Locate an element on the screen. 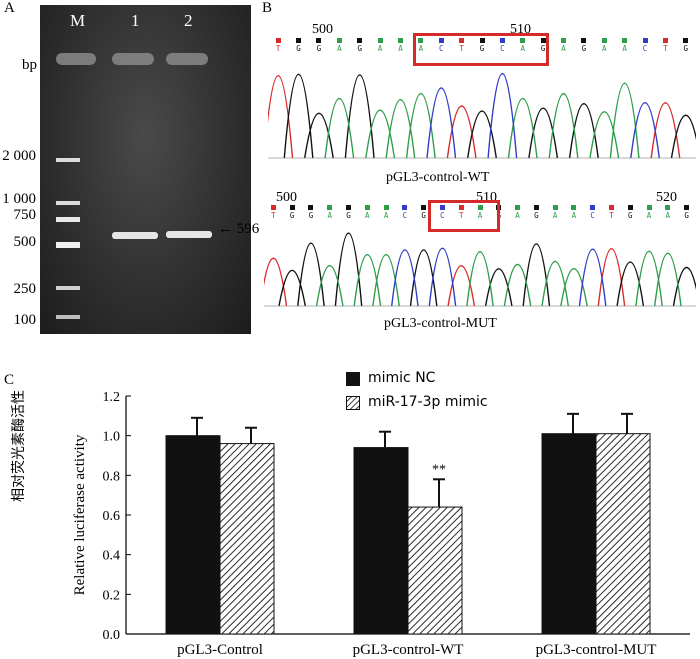 The image size is (700, 659). y-tick-label: 1.0 is located at coordinates (112, 437).